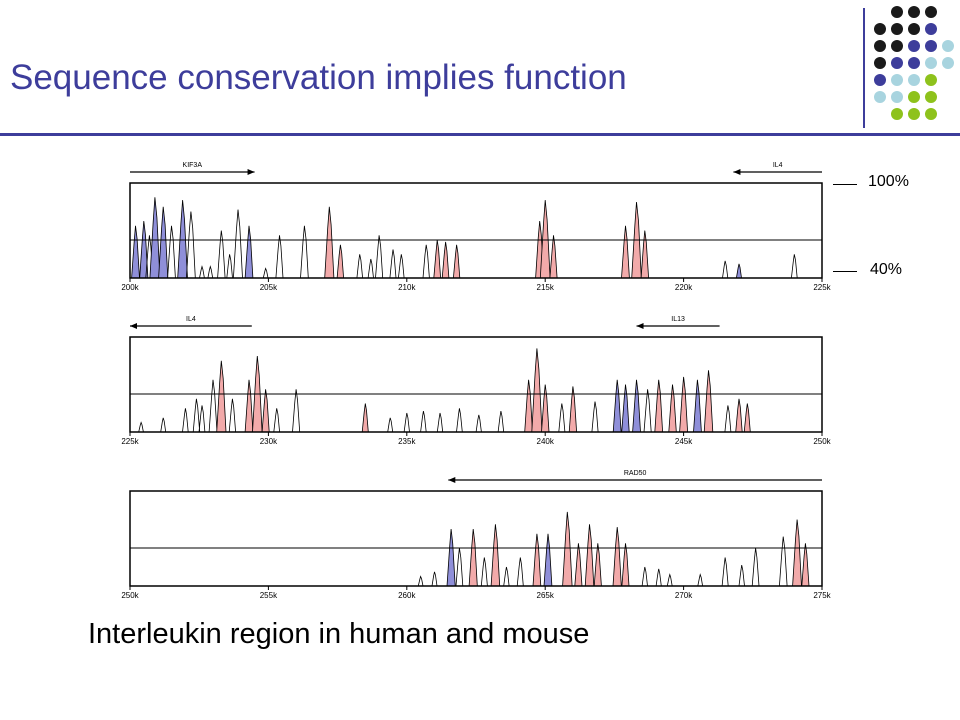 This screenshot has width=960, height=720. What do you see at coordinates (130, 441) in the screenshot?
I see `x-tick-label: 225k` at bounding box center [130, 441].